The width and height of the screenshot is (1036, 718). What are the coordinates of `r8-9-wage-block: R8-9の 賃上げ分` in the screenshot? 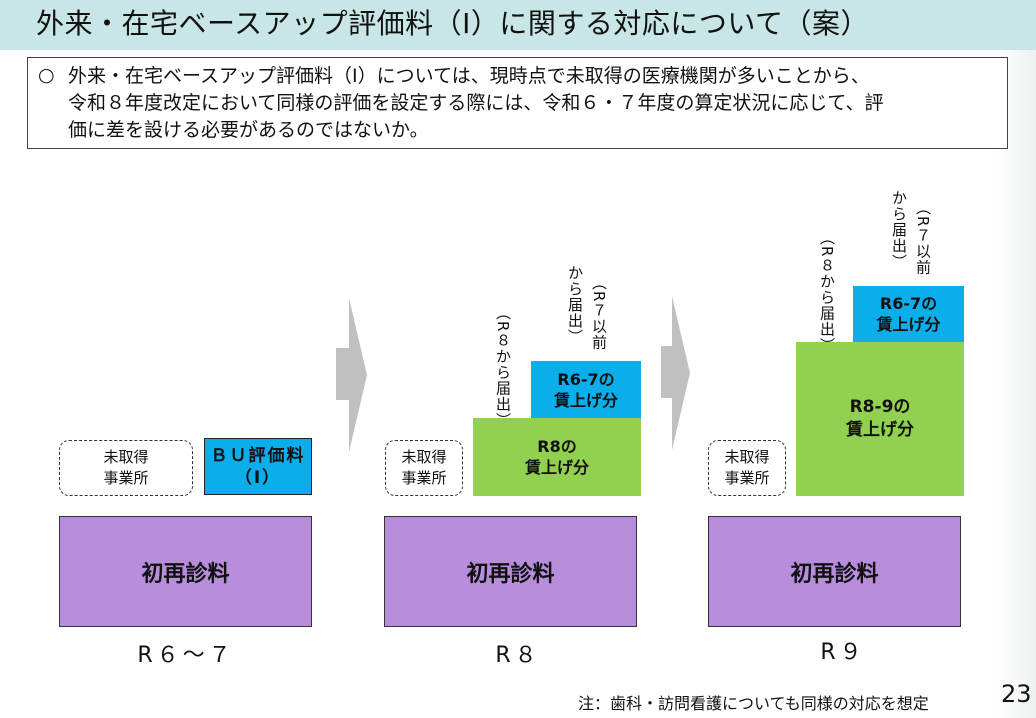 It's located at (880, 419).